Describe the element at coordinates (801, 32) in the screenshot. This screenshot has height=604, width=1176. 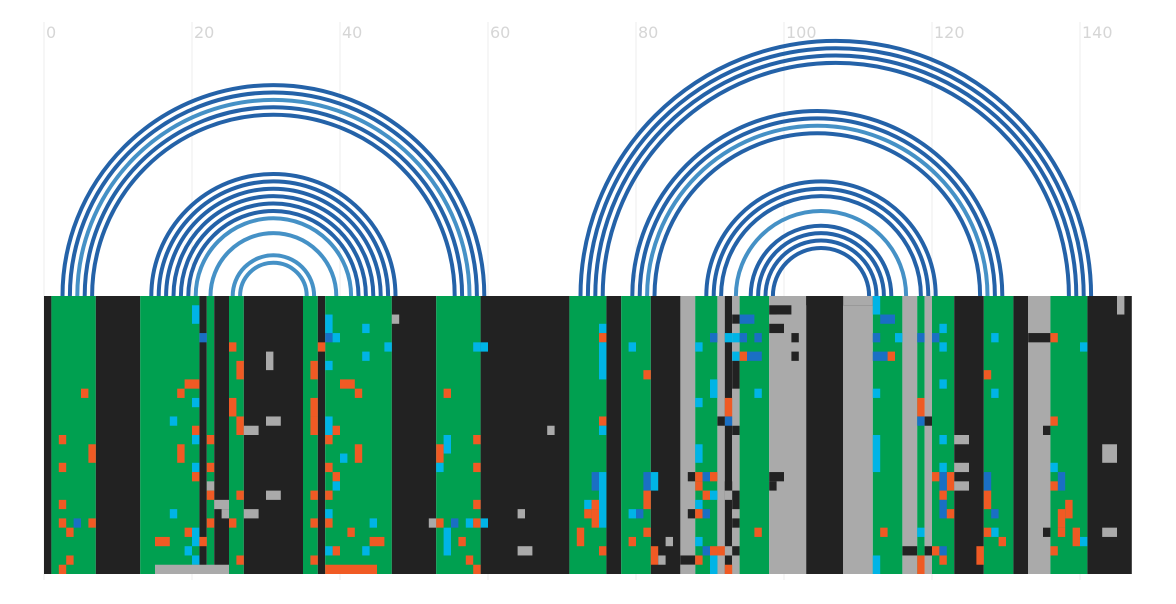
I see `x-tick-label: 100` at that location.